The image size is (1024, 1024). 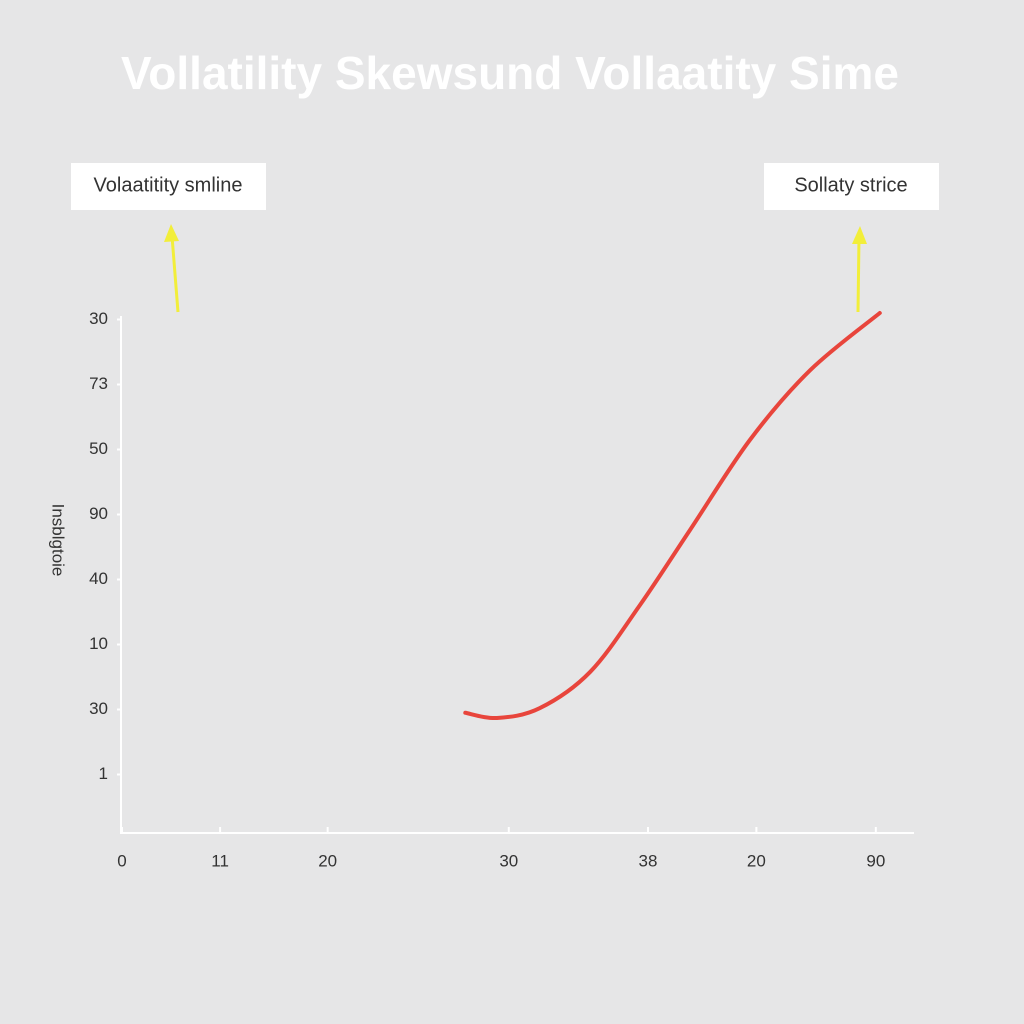 I want to click on annotation: Sollaty strice, so click(x=850, y=185).